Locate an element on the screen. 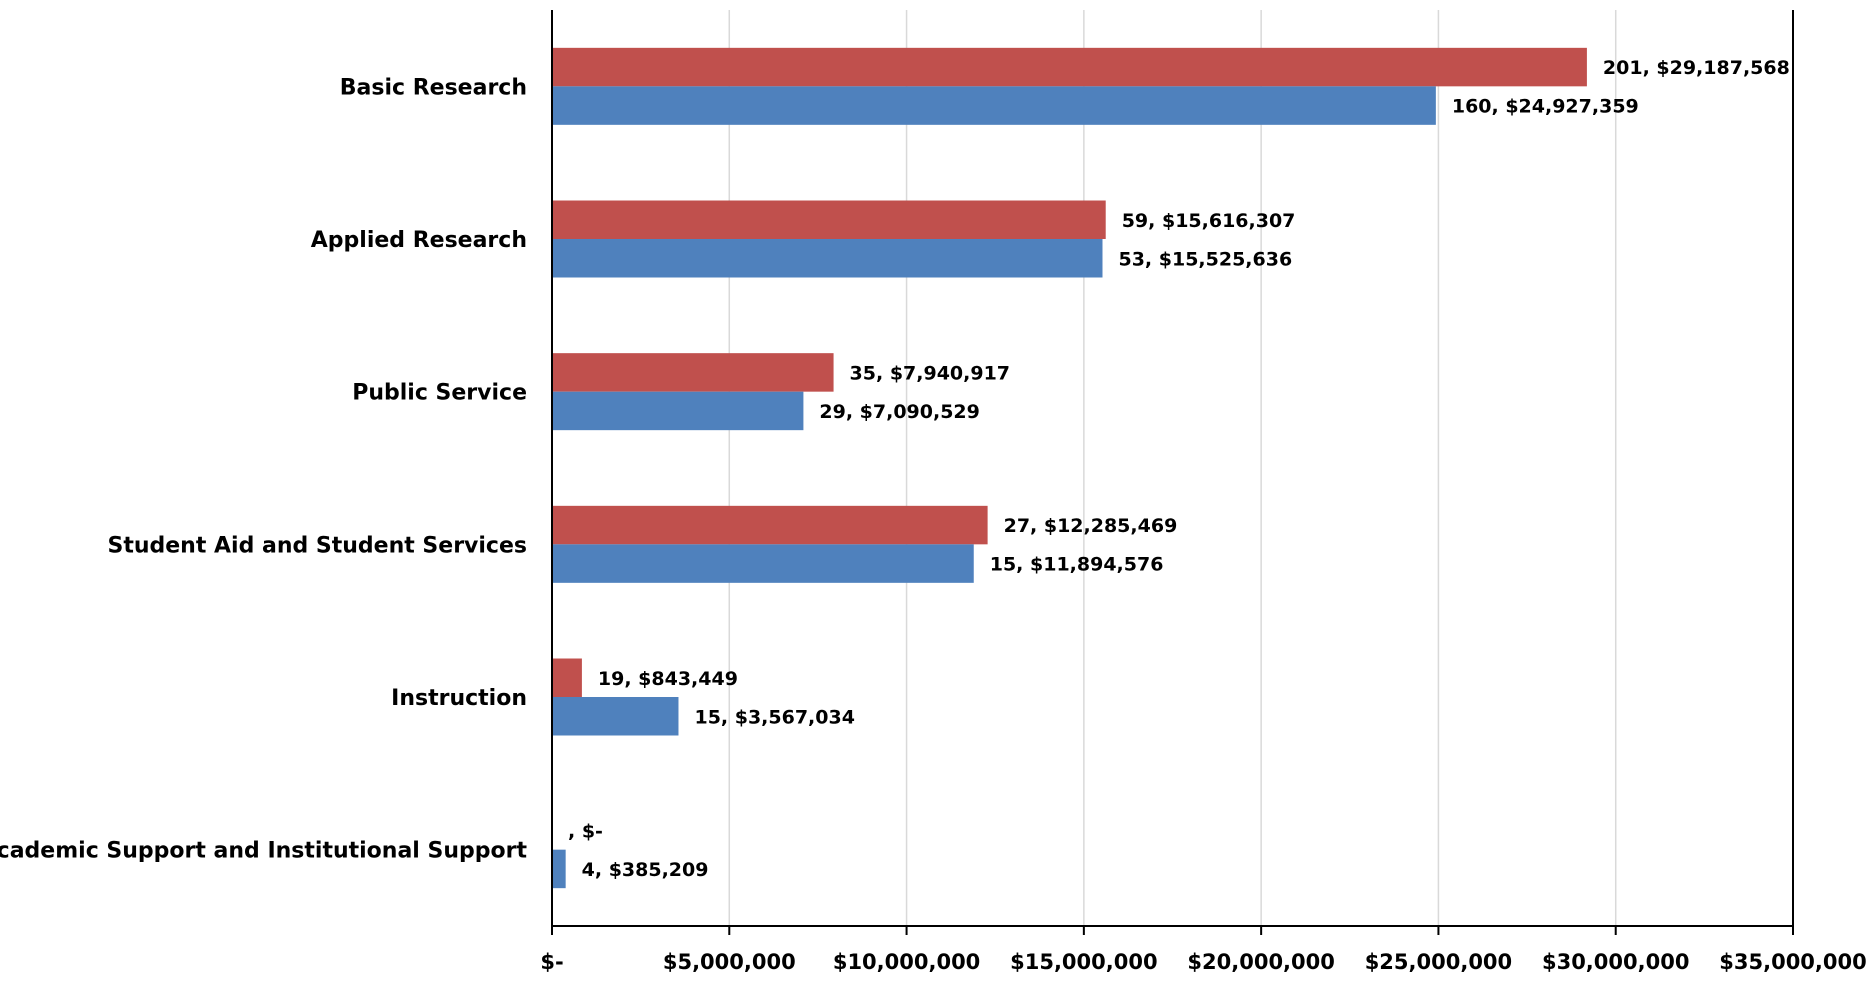 Image resolution: width=1871 pixels, height=981 pixels. category-label: Student Aid and Student Services is located at coordinates (317, 545).